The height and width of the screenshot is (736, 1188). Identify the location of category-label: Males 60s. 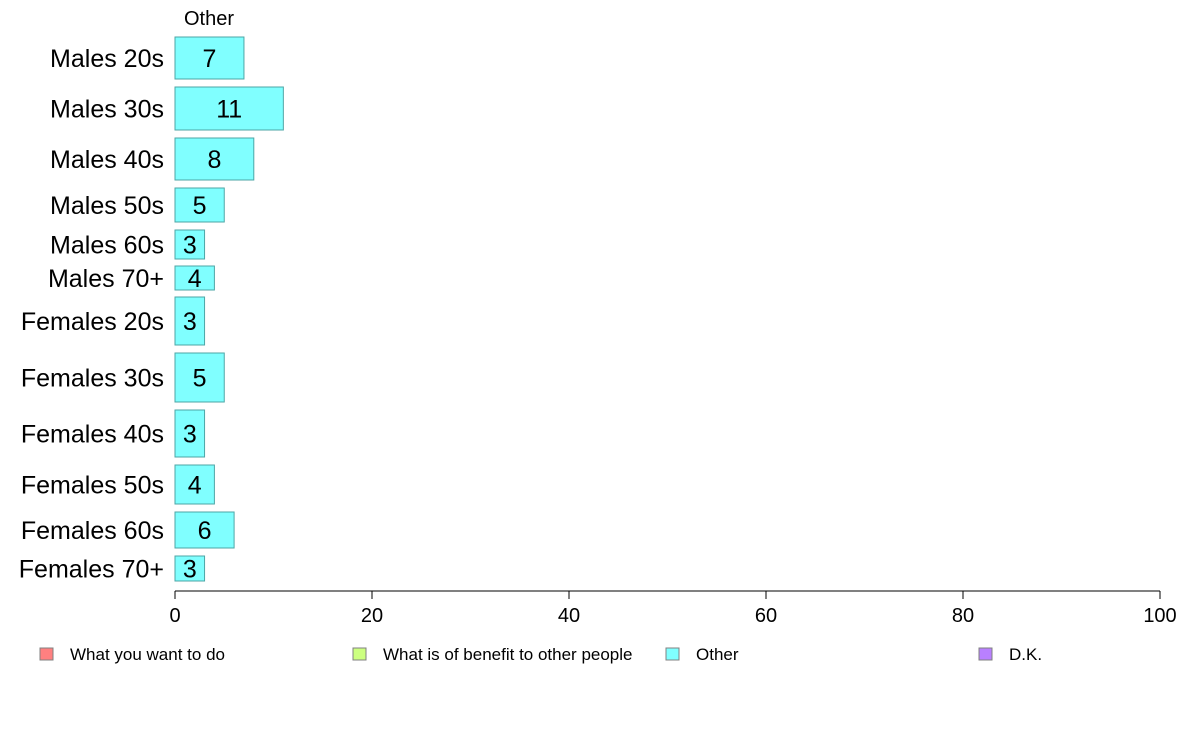
(107, 246).